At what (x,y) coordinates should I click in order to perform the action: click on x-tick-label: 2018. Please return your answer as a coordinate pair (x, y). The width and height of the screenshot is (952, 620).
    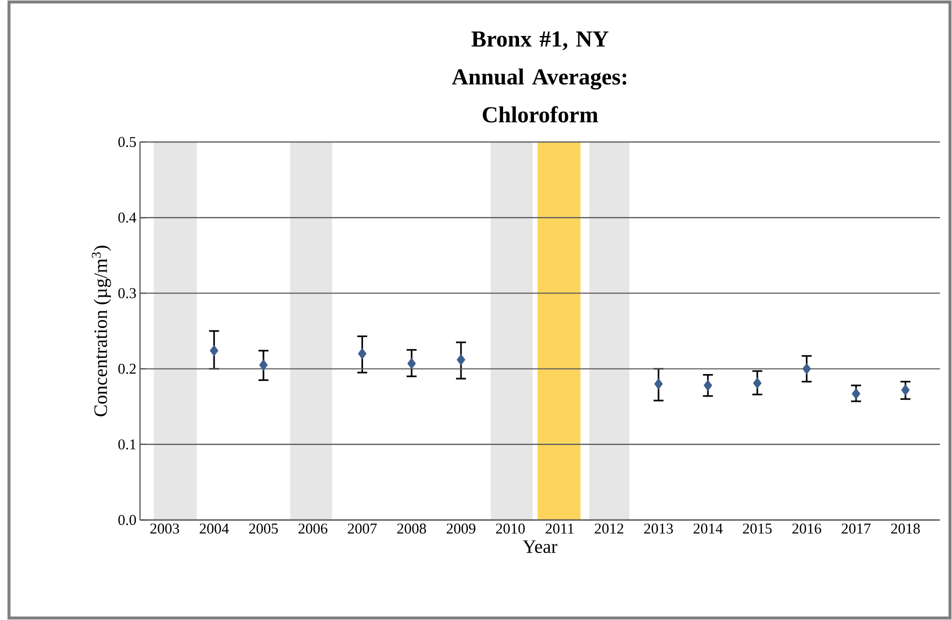
    Looking at the image, I should click on (905, 529).